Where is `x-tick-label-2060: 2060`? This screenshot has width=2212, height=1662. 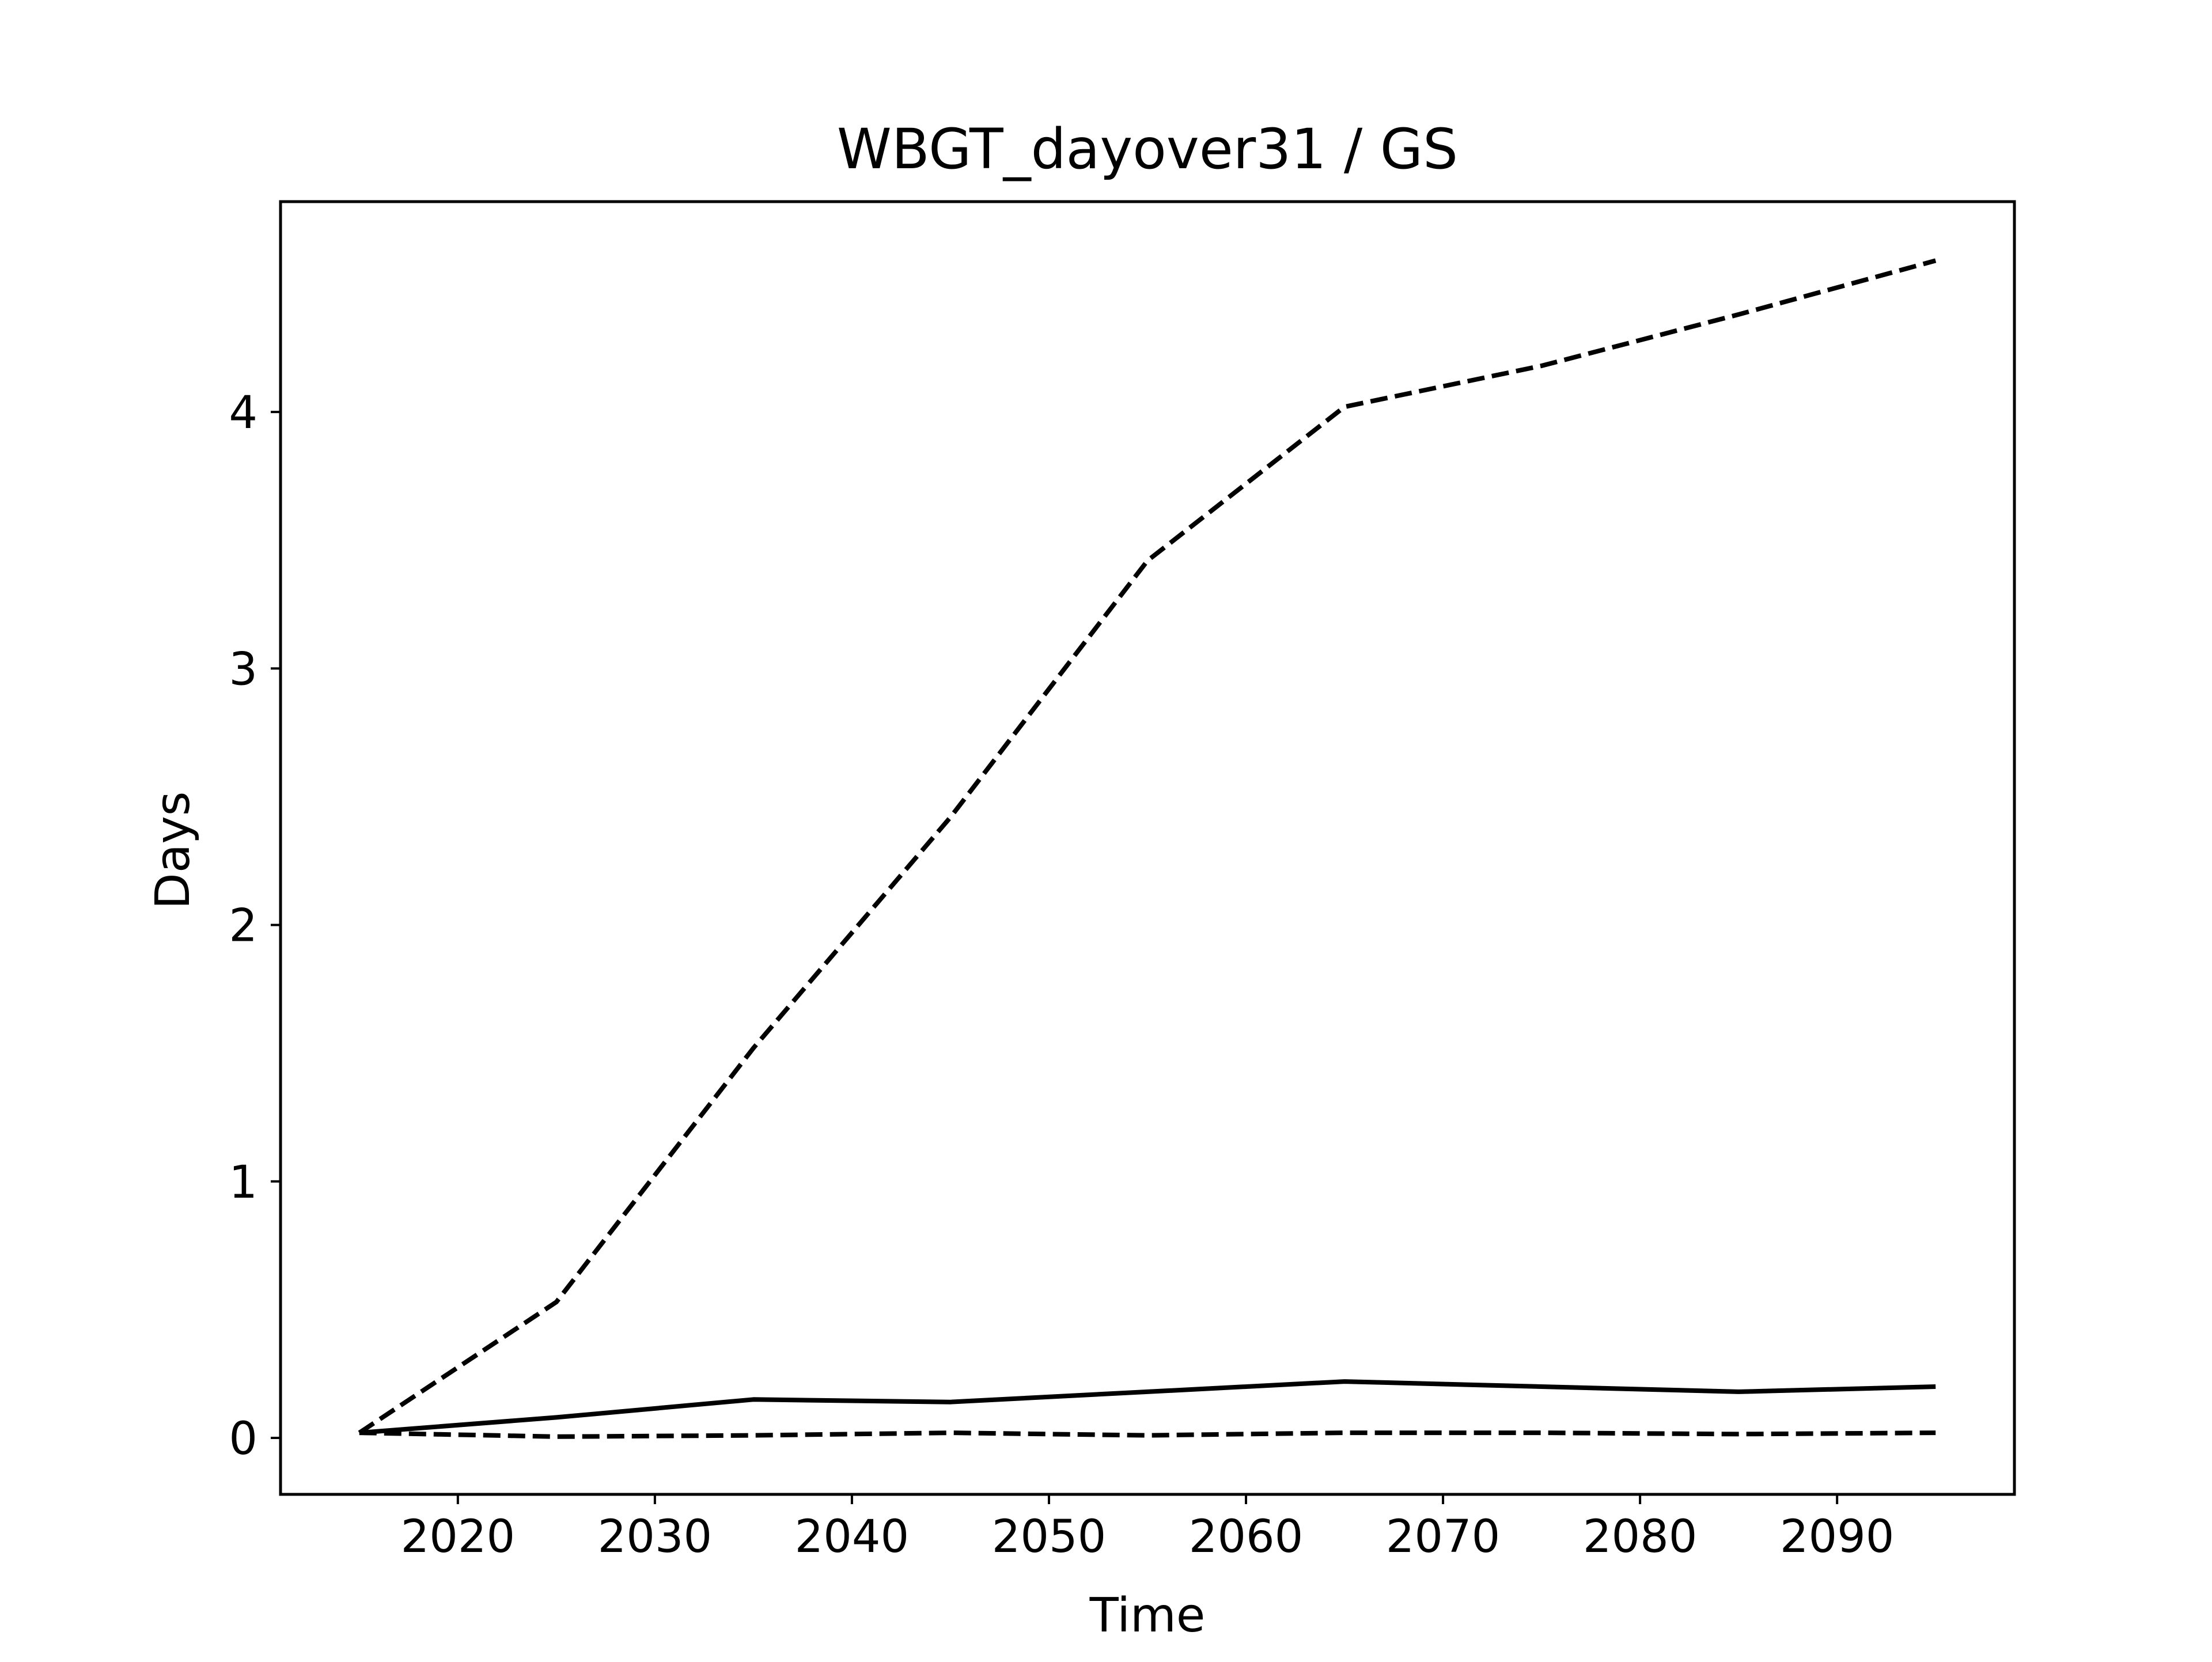 x-tick-label-2060: 2060 is located at coordinates (1247, 1537).